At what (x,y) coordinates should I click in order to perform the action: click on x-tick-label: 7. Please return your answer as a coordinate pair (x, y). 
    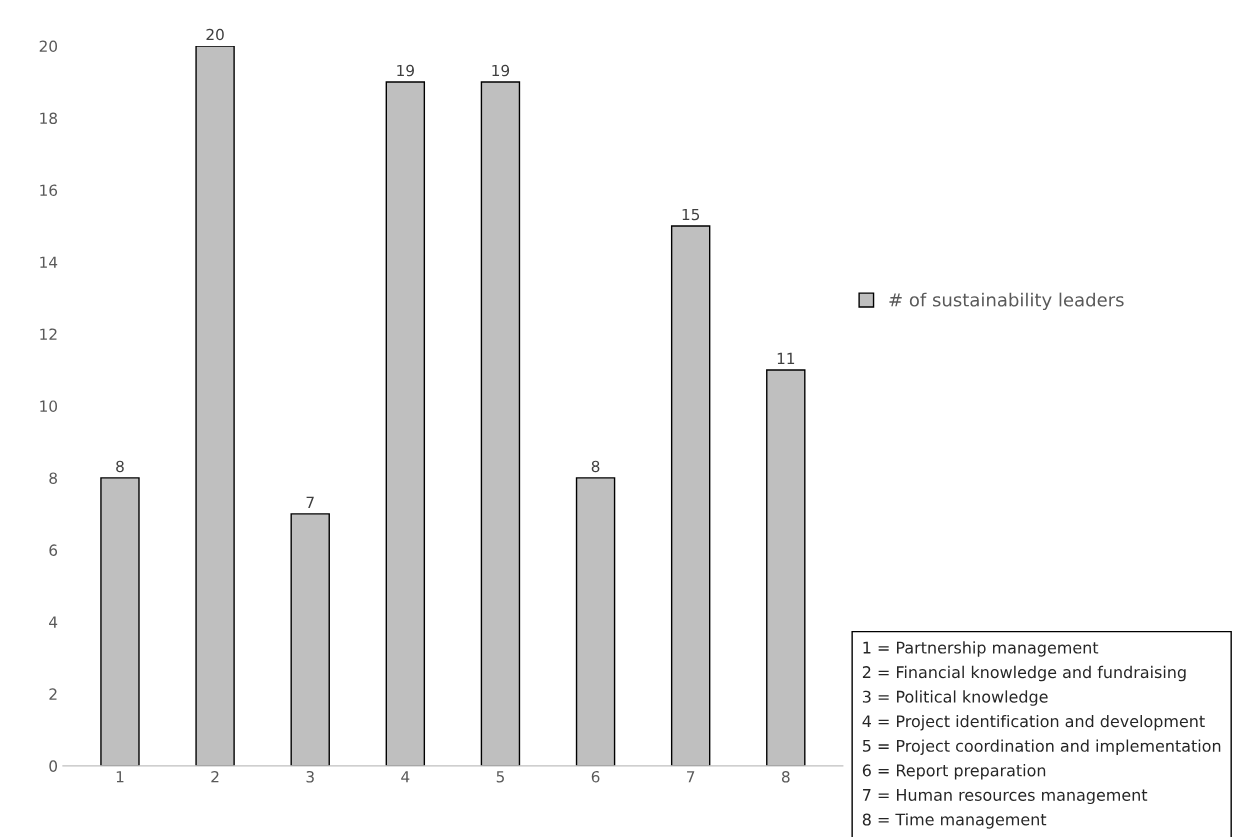
    Looking at the image, I should click on (691, 777).